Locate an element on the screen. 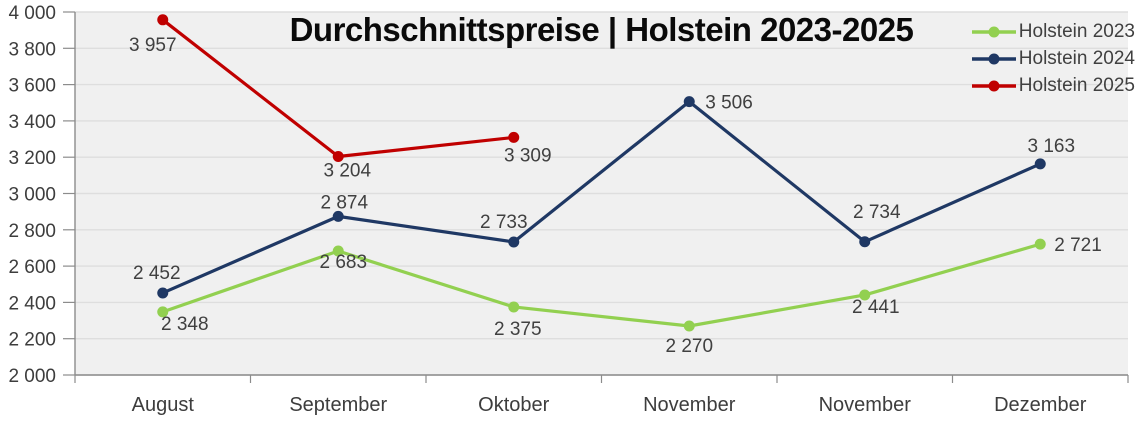 Image resolution: width=1140 pixels, height=423 pixels. y-tick-label: 3 000 is located at coordinates (32, 195).